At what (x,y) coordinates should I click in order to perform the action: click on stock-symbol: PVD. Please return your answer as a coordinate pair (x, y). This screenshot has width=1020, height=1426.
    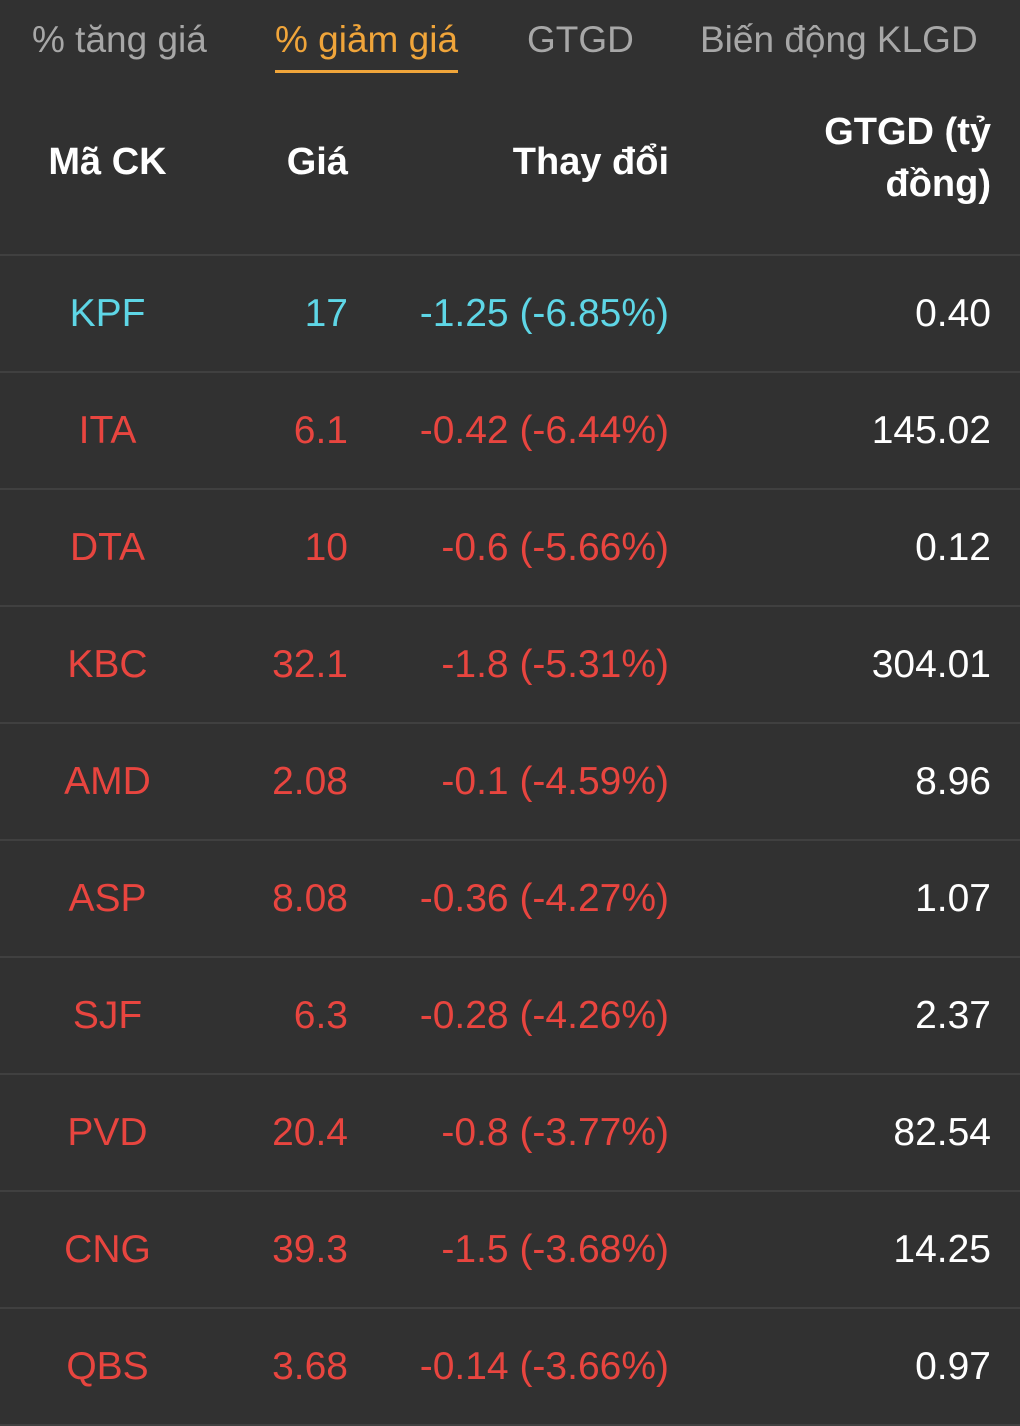
    Looking at the image, I should click on (107, 1132).